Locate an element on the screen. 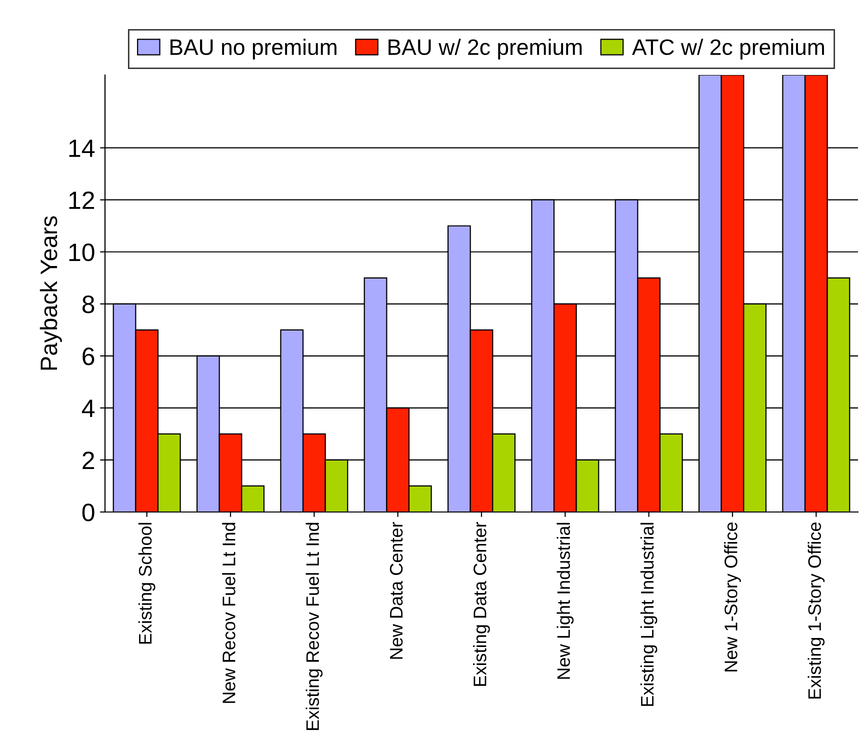 This screenshot has height=750, width=862. legend-label: BAU no premium is located at coordinates (253, 49).